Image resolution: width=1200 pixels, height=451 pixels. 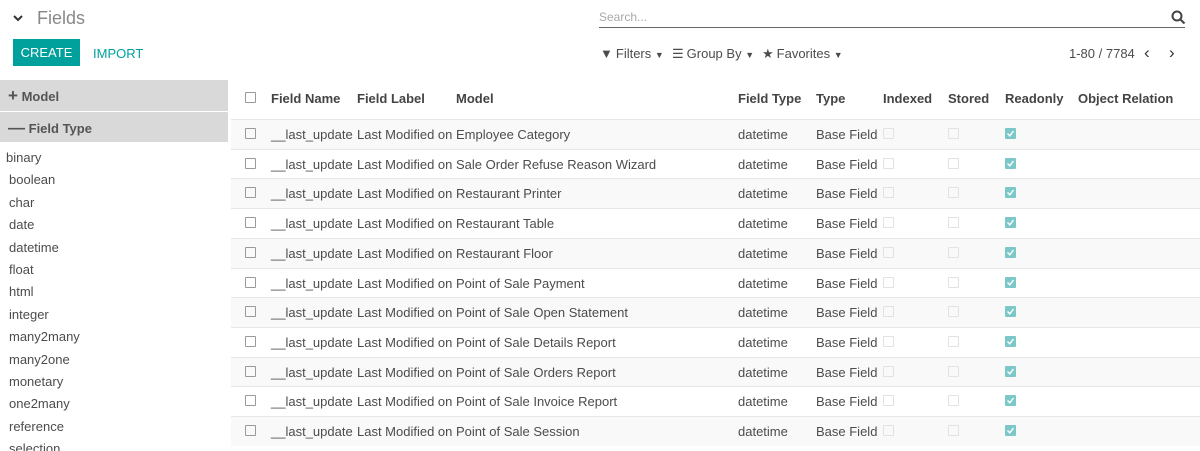 What do you see at coordinates (1034, 98) in the screenshot?
I see `column-header: Readonly` at bounding box center [1034, 98].